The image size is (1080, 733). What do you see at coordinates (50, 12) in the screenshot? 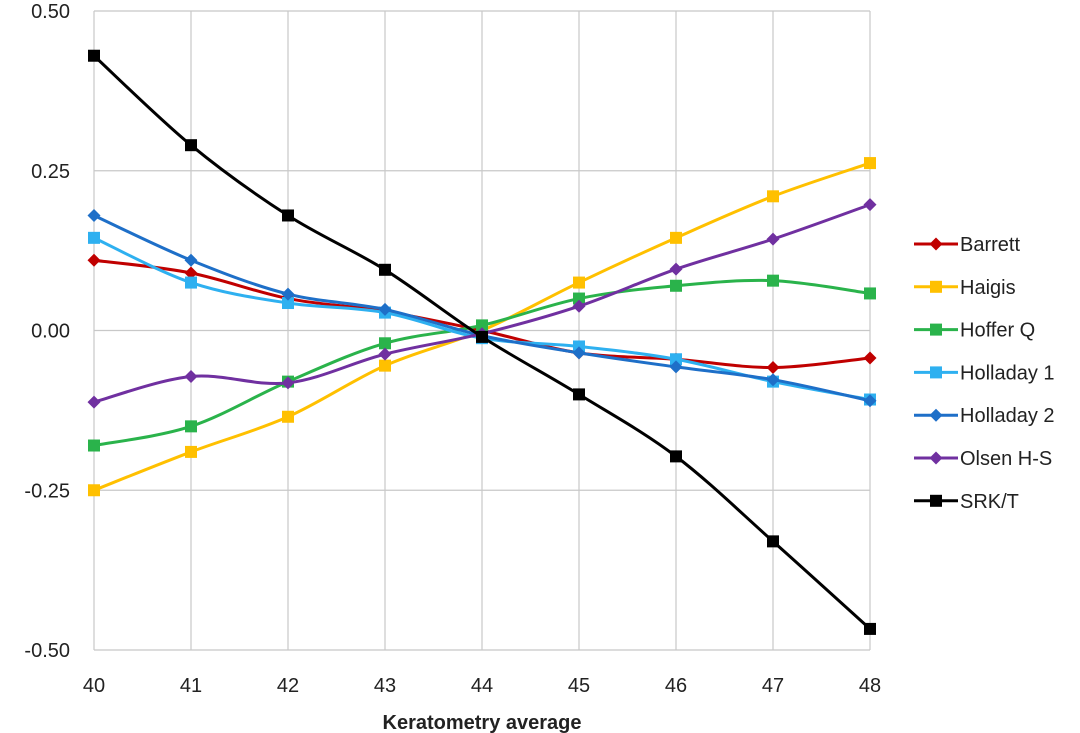
I see `y-tick-label: 0.50` at bounding box center [50, 12].